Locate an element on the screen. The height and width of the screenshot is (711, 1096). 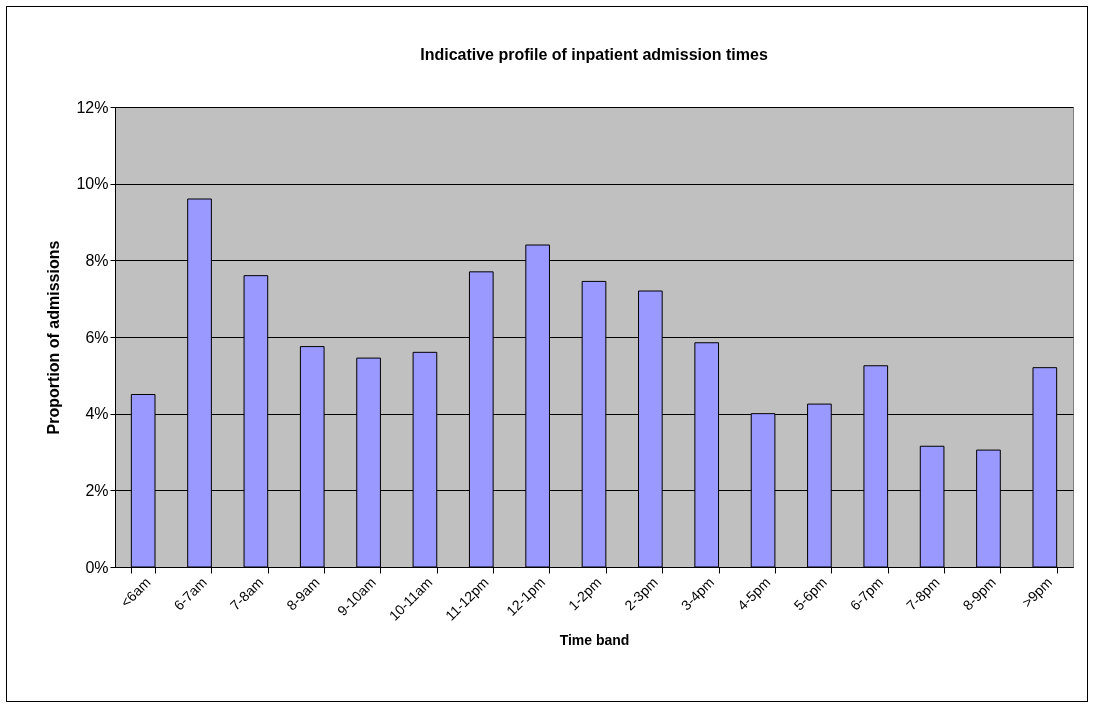
y-tick-label: 4% is located at coordinates (97, 414).